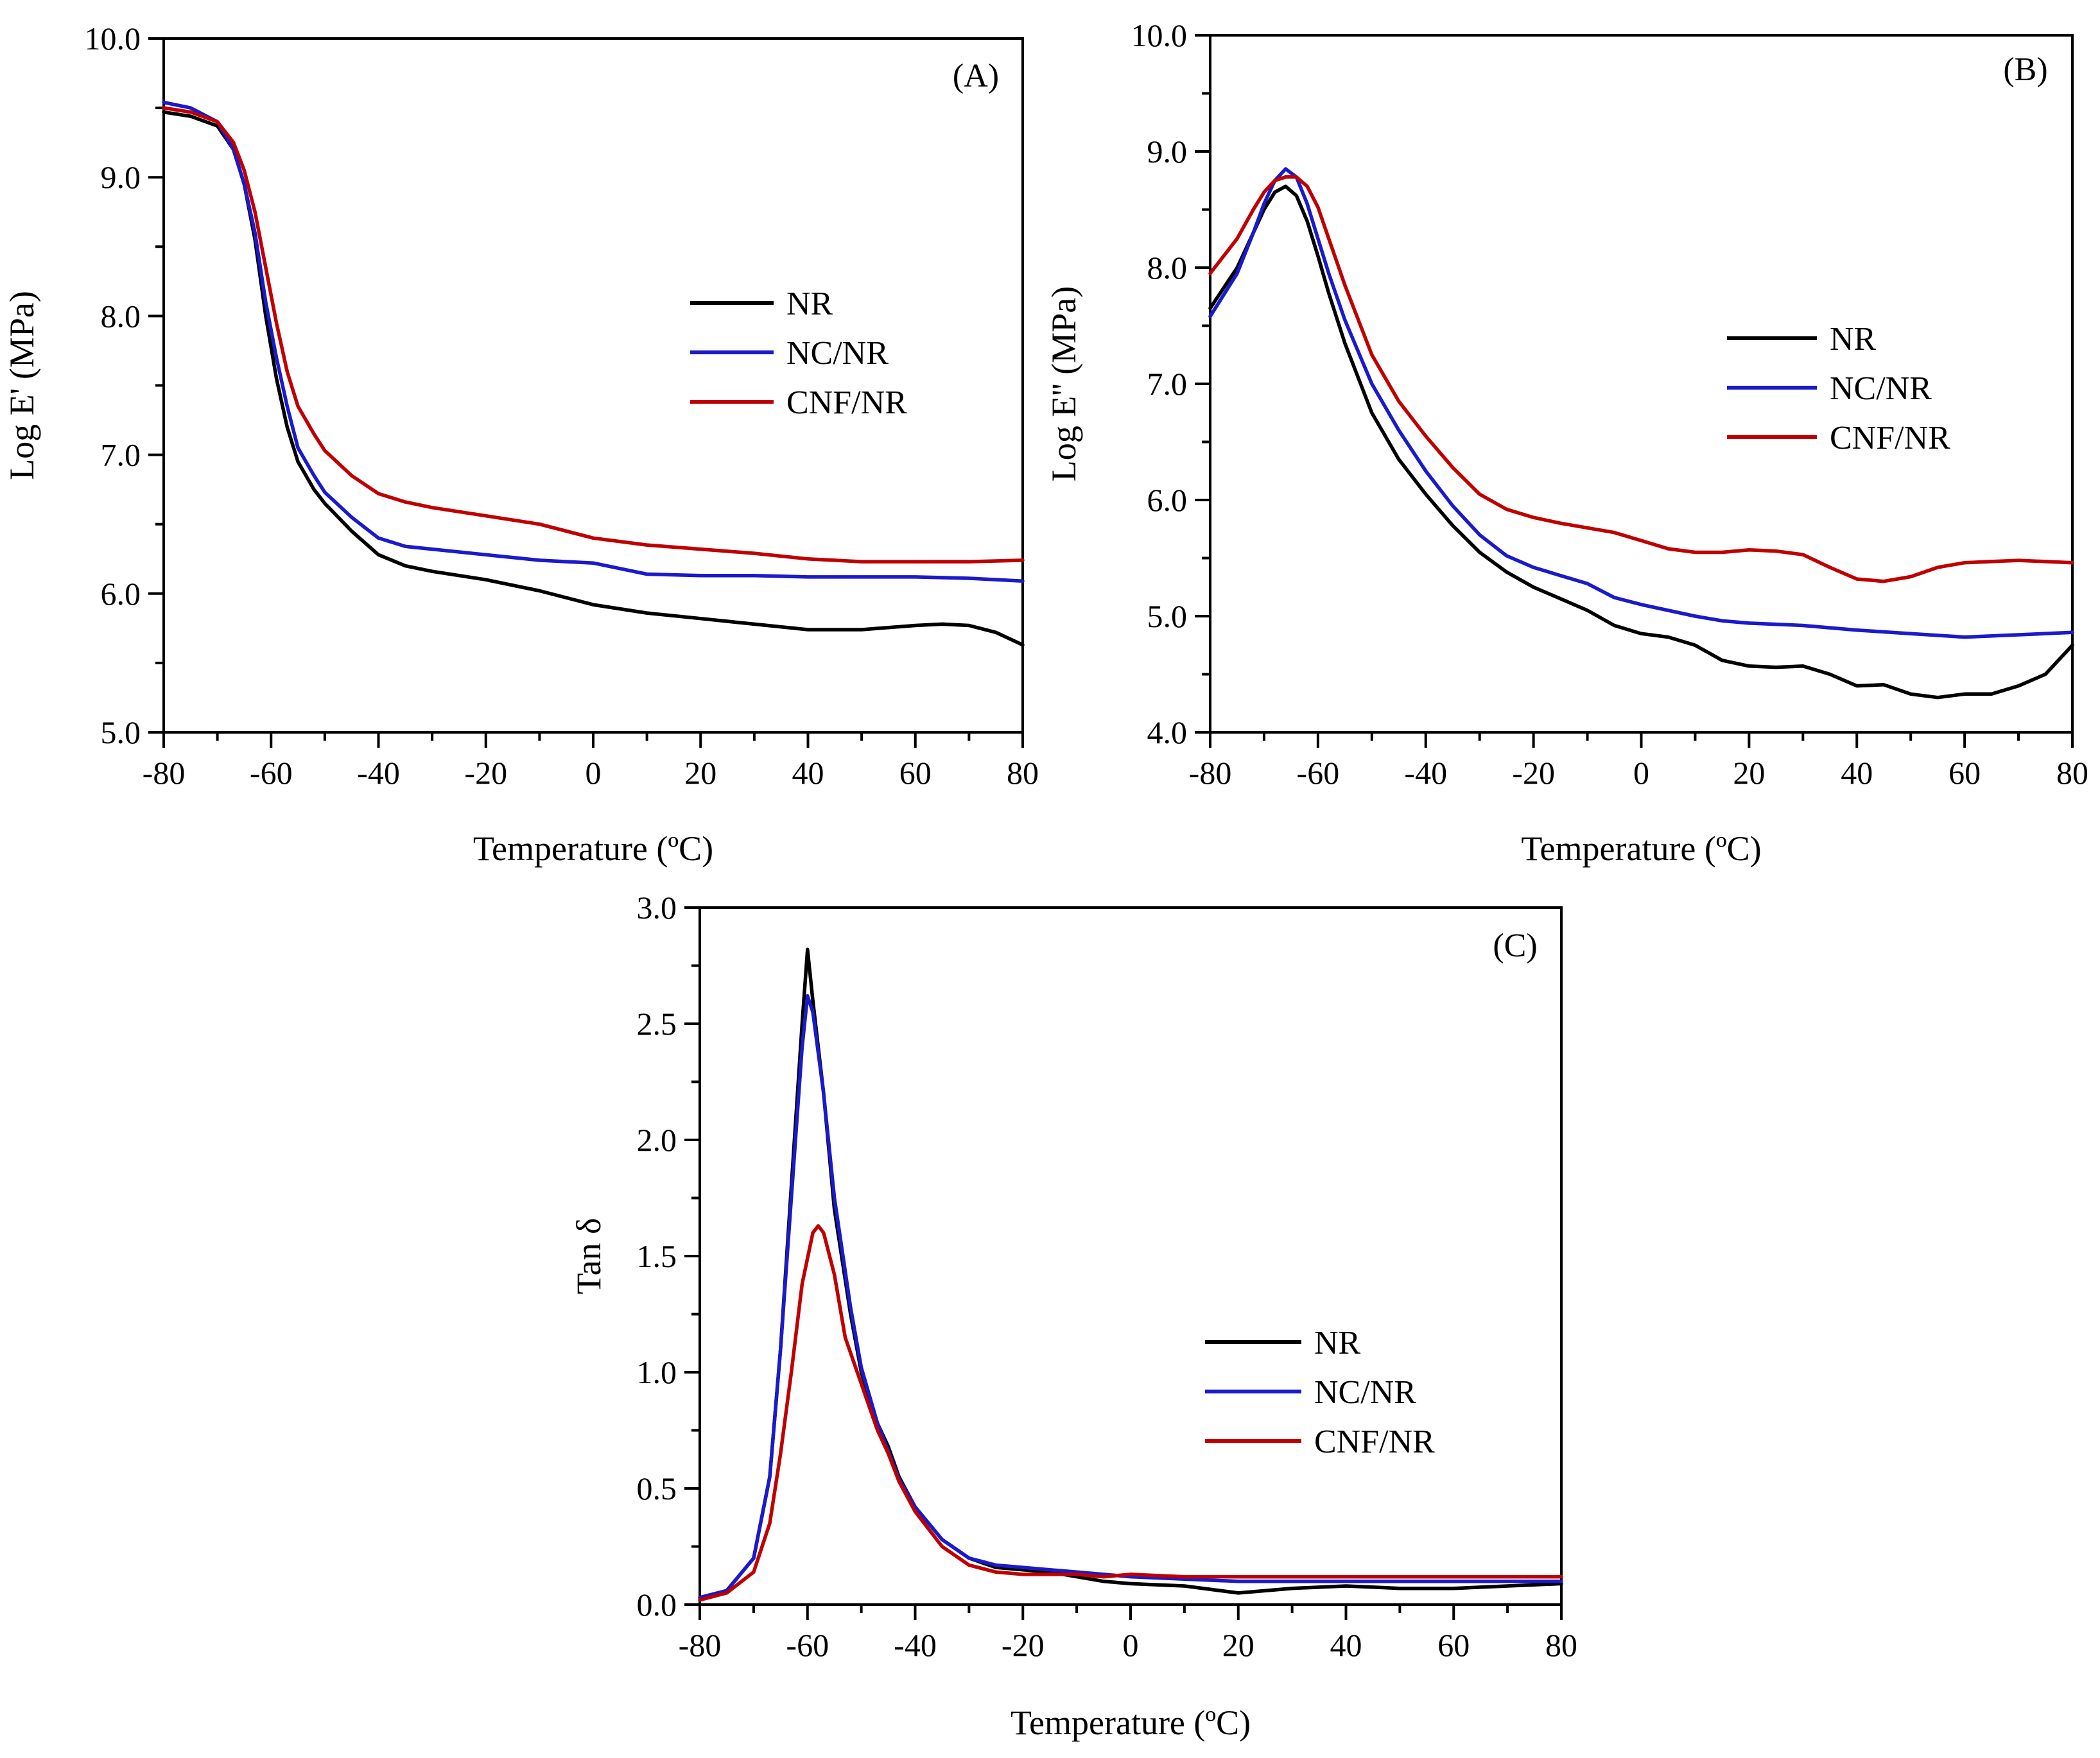 The width and height of the screenshot is (2100, 1758). What do you see at coordinates (22, 385) in the screenshot?
I see `y-axis-title: Log E' (MPa)` at bounding box center [22, 385].